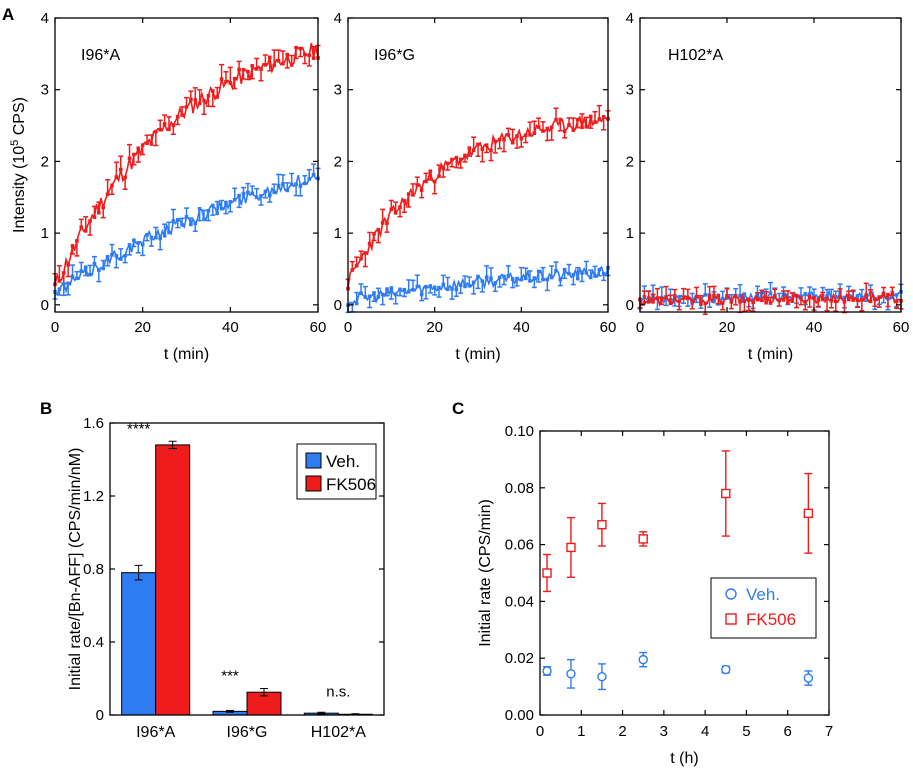 The image size is (913, 772). Describe the element at coordinates (768, 186) in the screenshot. I see `panel-a3-chart: 0 20 40 60 0 1 2 3 4 H102*A t (min)` at that location.